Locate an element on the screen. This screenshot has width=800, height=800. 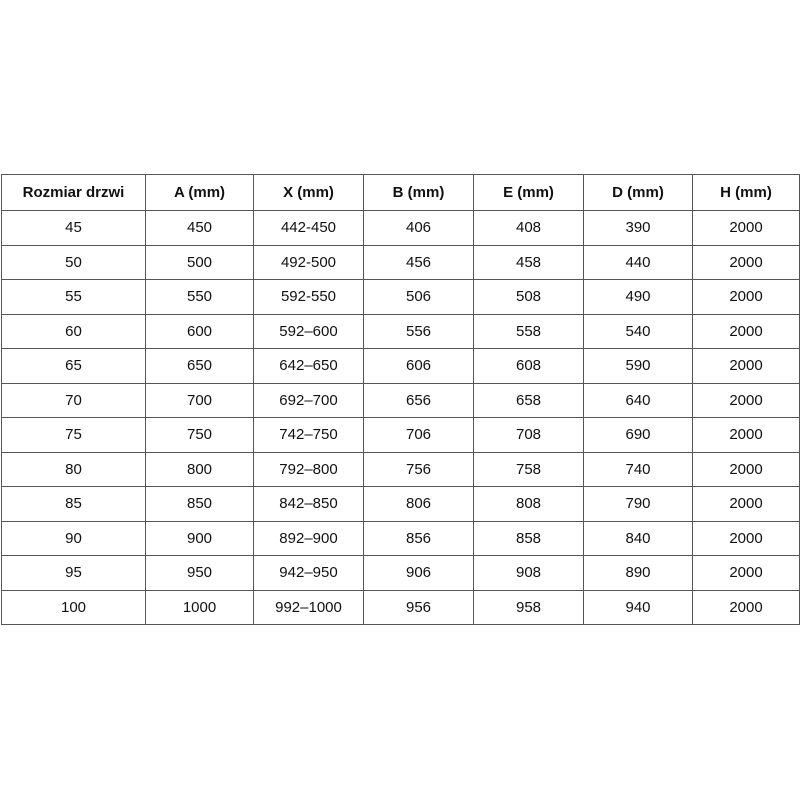
table-cell: 508 is located at coordinates (528, 297).